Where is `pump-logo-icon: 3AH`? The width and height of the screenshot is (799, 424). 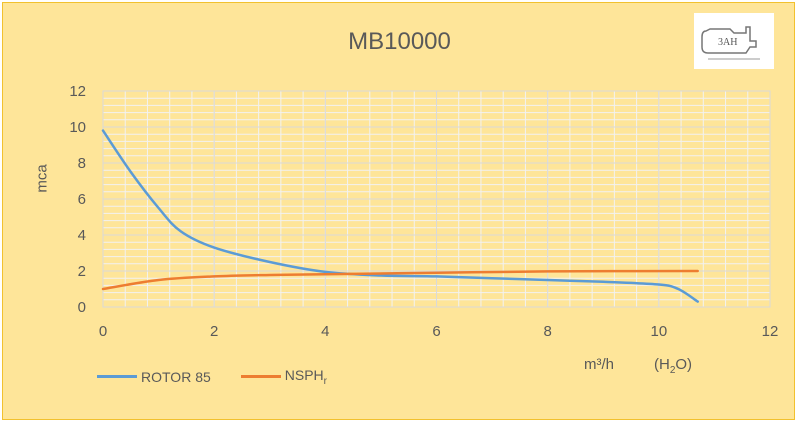
pump-logo-icon: 3AH is located at coordinates (730, 43).